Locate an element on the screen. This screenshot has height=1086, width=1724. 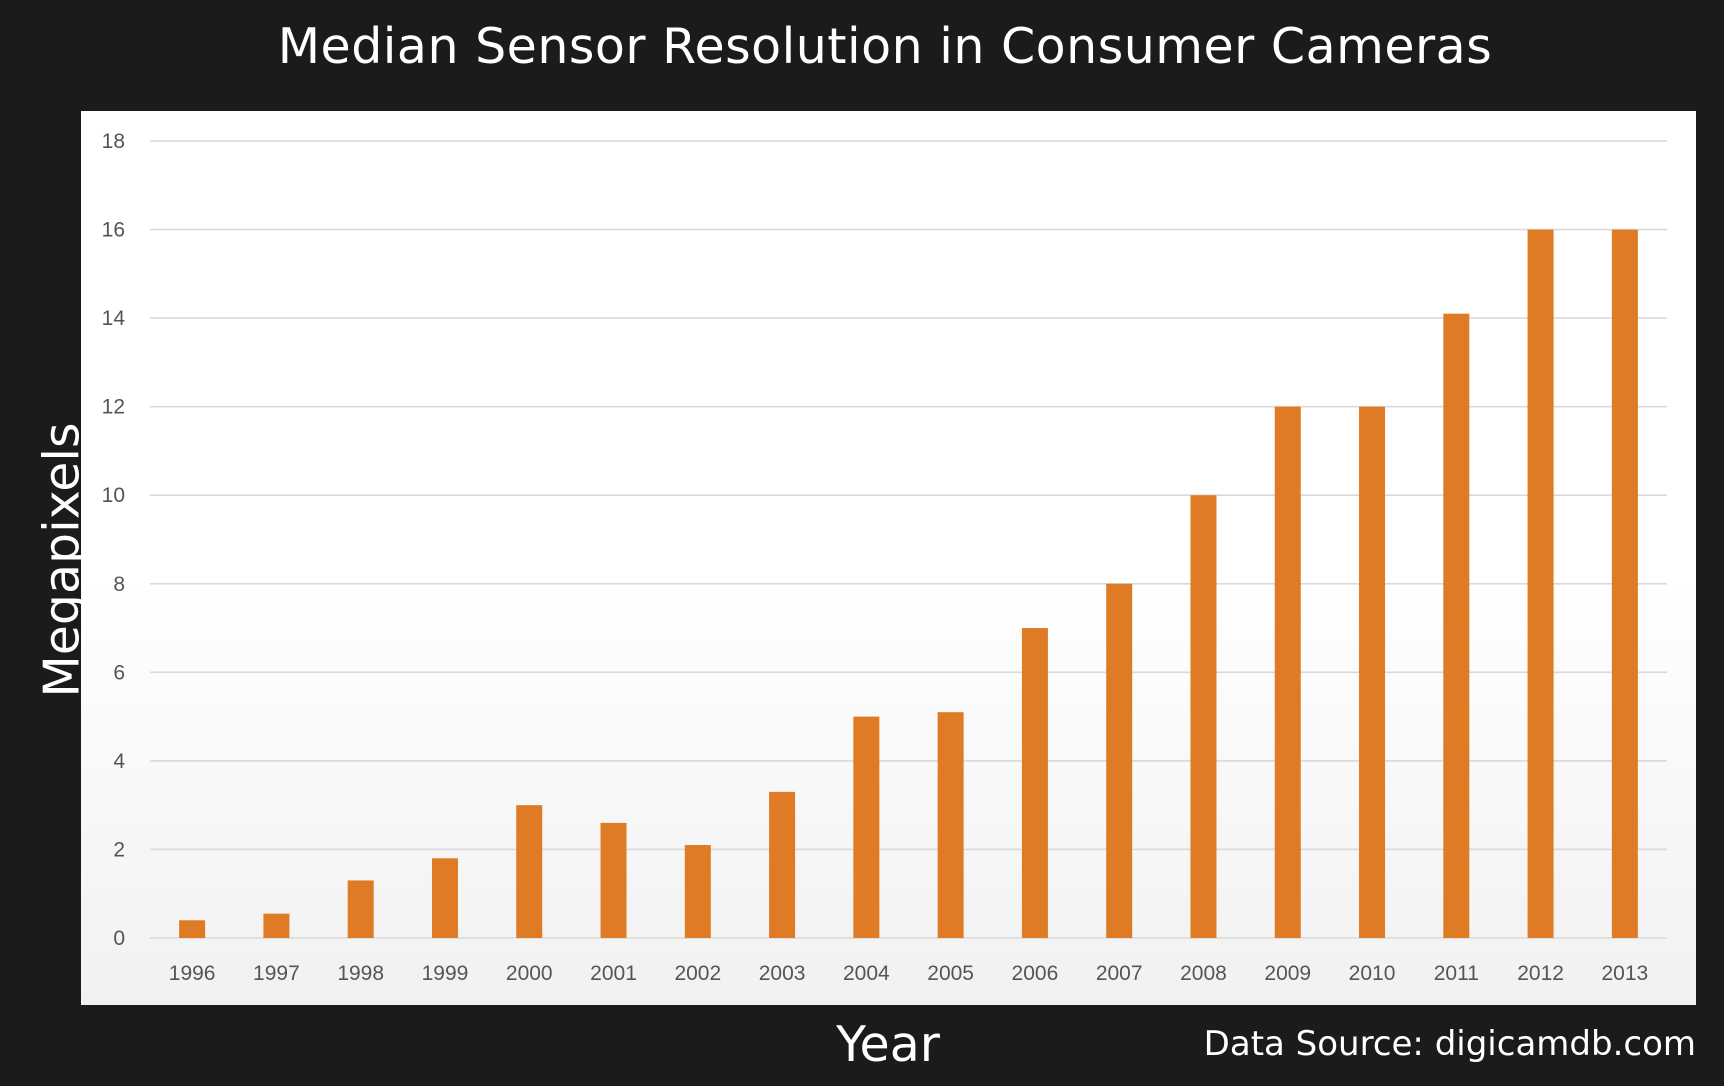
x-tick-label: 1997 is located at coordinates (276, 973).